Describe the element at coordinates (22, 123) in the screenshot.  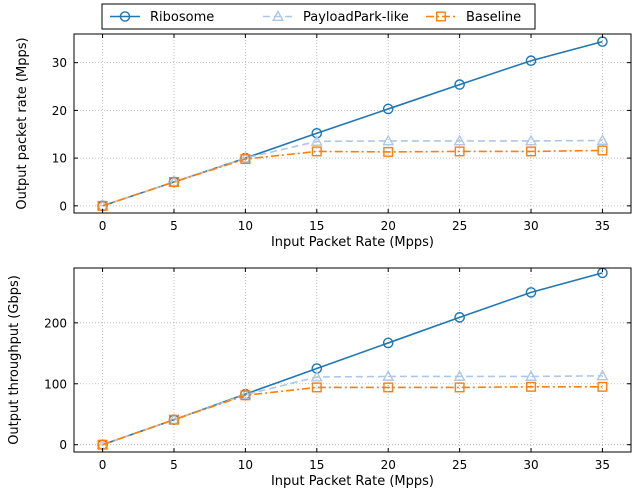
I see `y-axis-label: Output packet rate (Mpps)` at that location.